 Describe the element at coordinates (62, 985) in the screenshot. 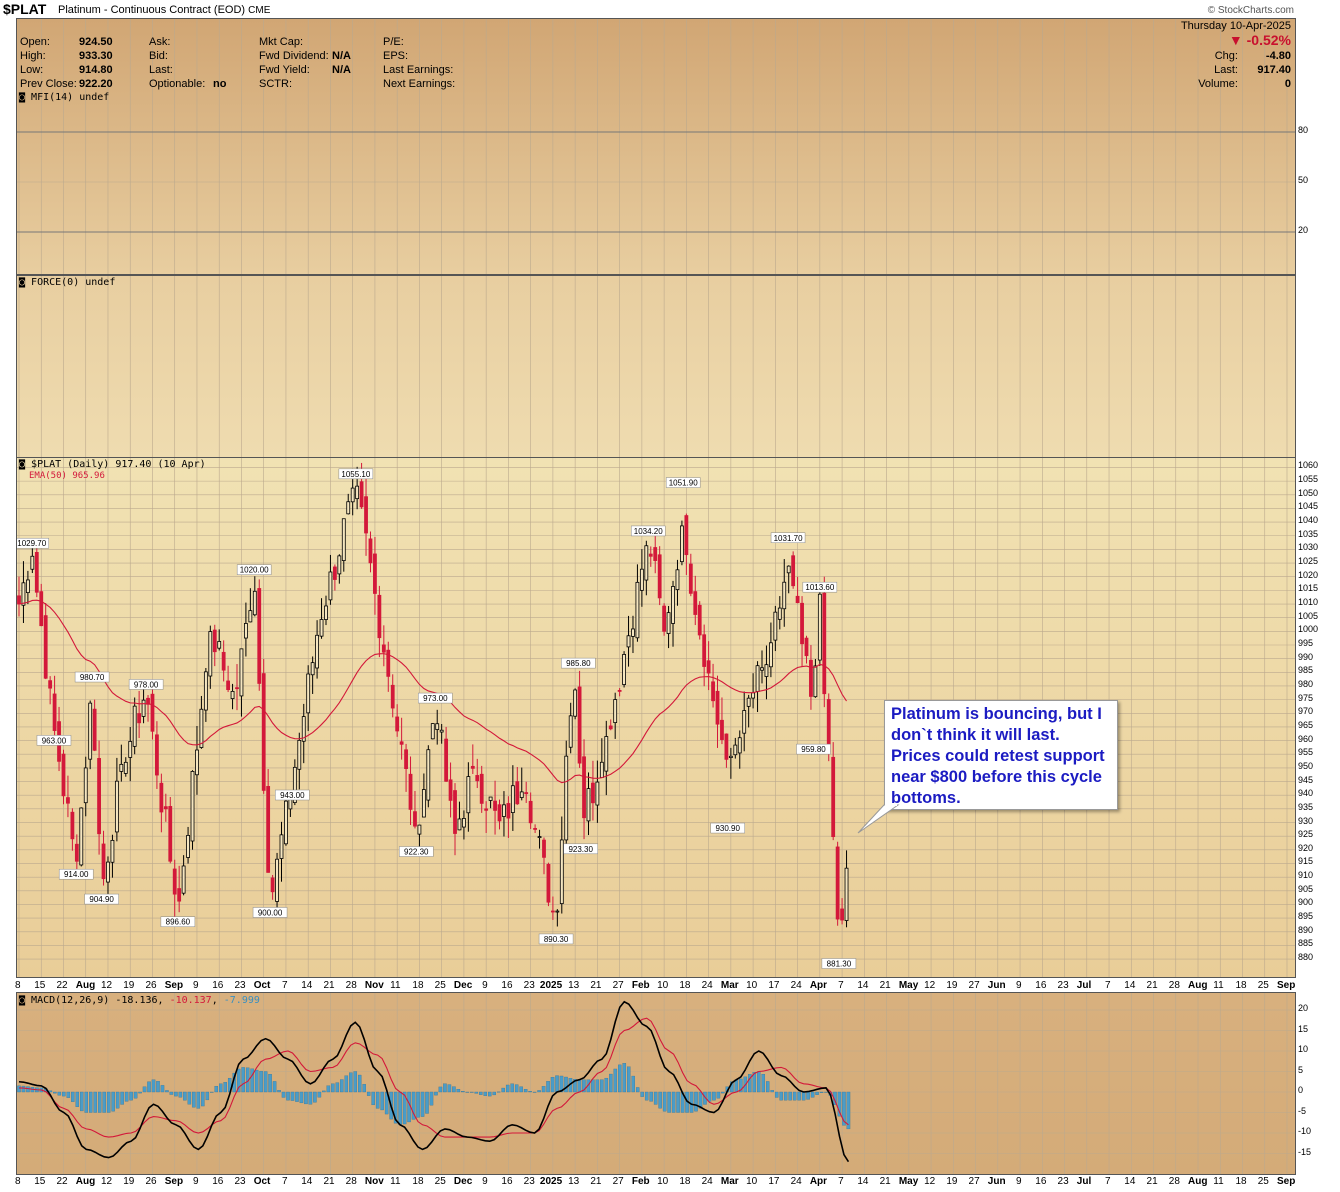

I see `x-axis-label: 22` at that location.